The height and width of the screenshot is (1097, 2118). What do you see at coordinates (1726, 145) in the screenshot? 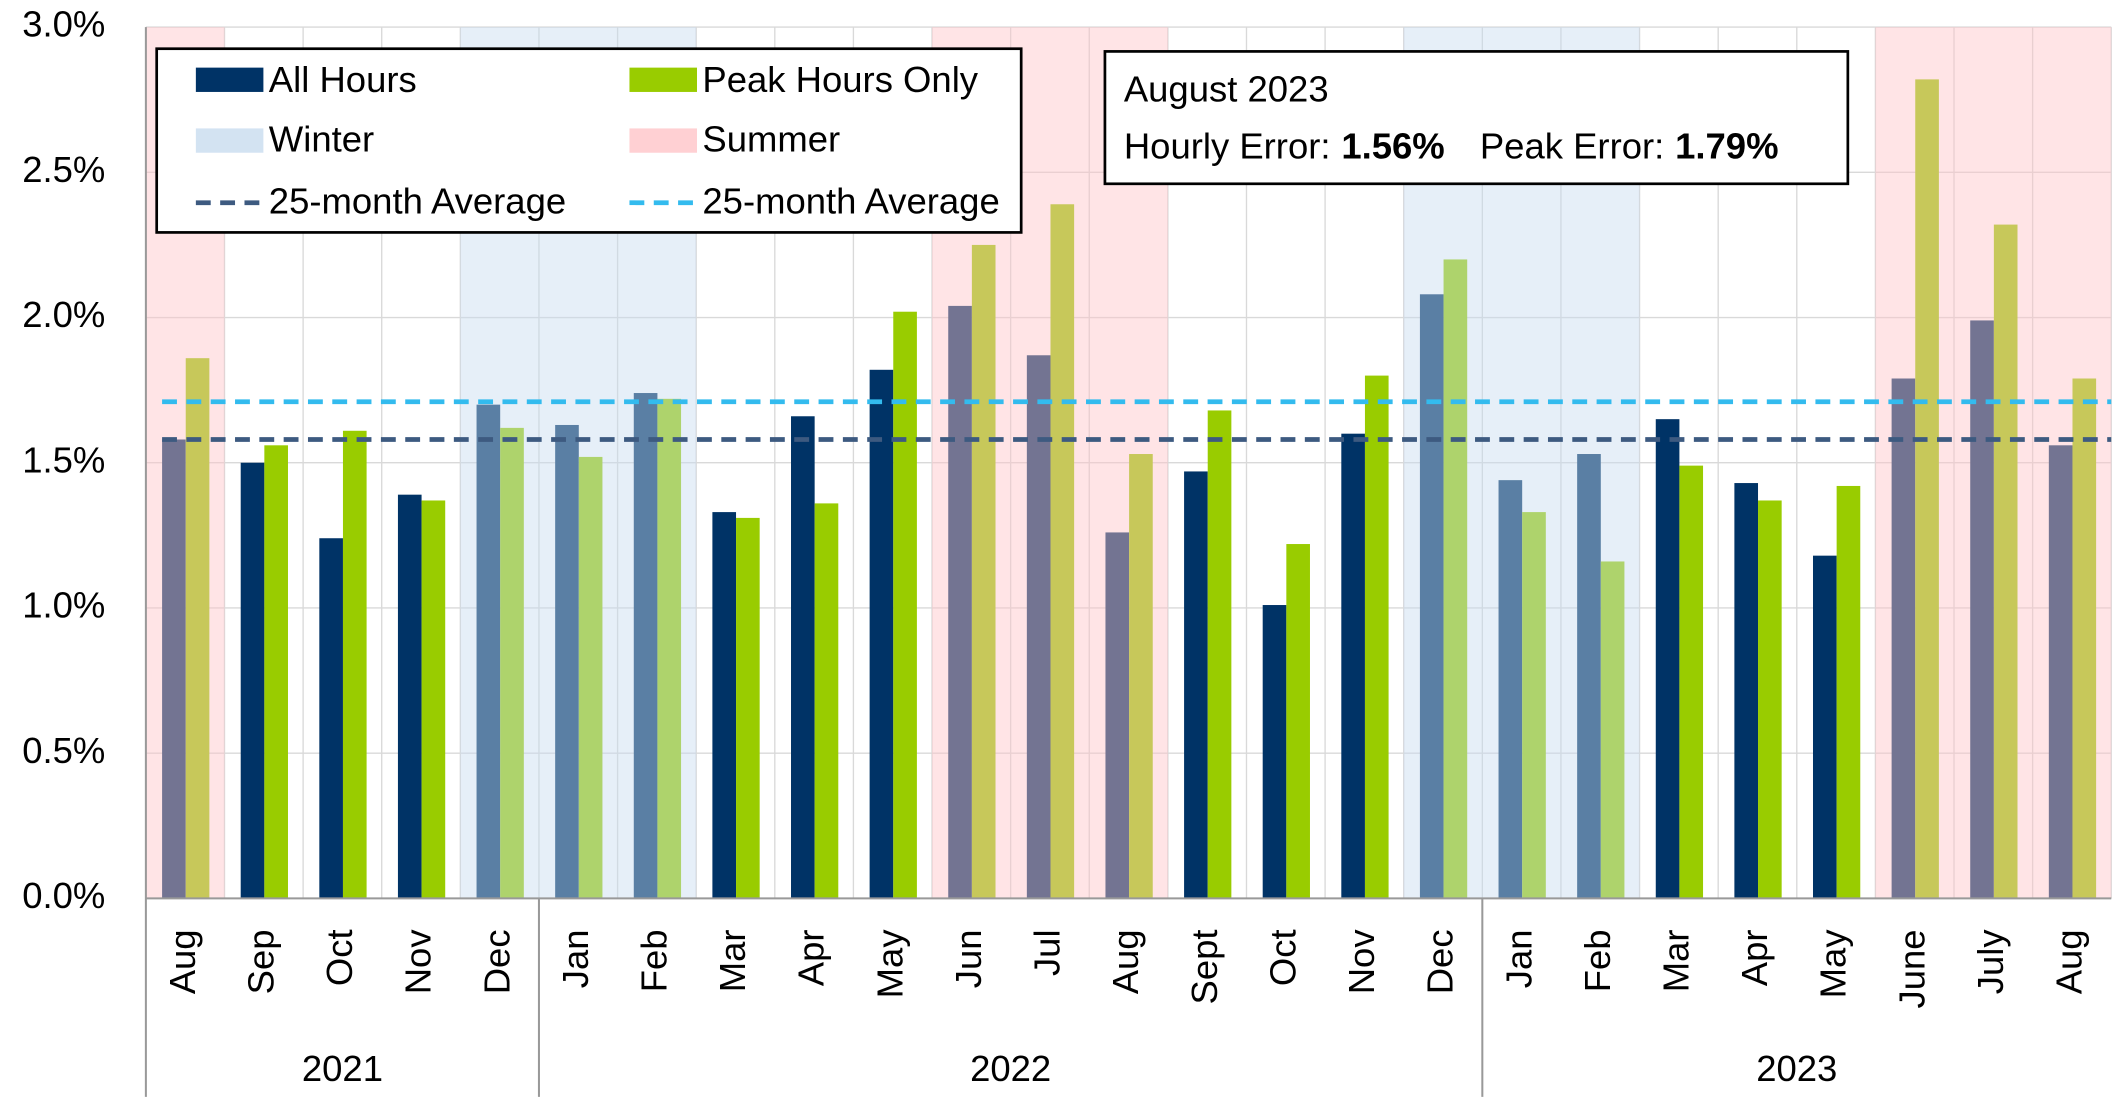
I see `annotation-peak-value: 1.79%` at bounding box center [1726, 145].